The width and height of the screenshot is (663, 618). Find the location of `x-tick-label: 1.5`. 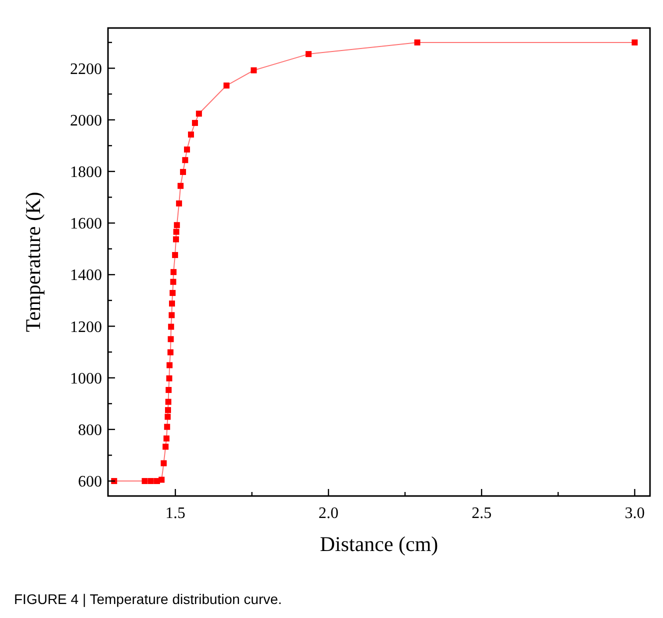

x-tick-label: 1.5 is located at coordinates (175, 513).